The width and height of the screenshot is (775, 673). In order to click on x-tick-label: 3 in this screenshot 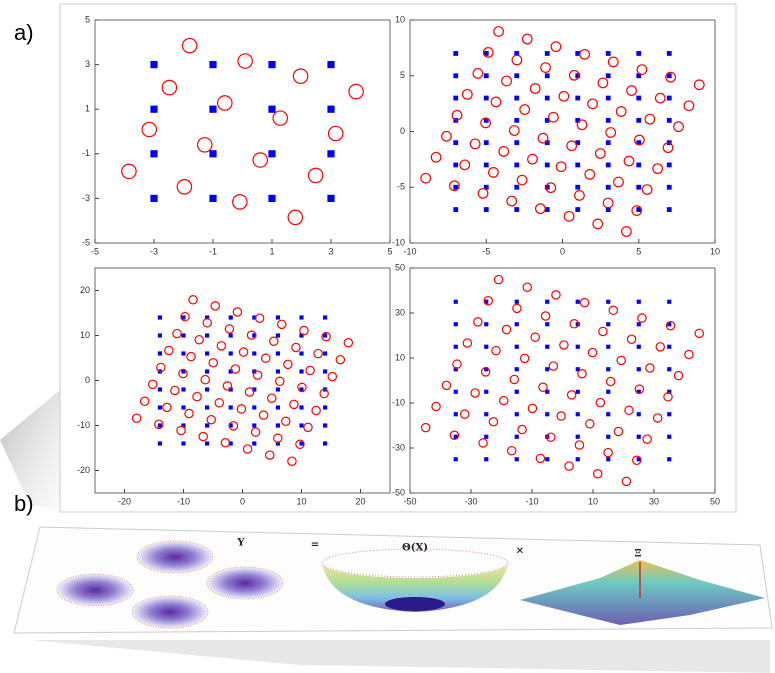, I will do `click(330, 251)`.